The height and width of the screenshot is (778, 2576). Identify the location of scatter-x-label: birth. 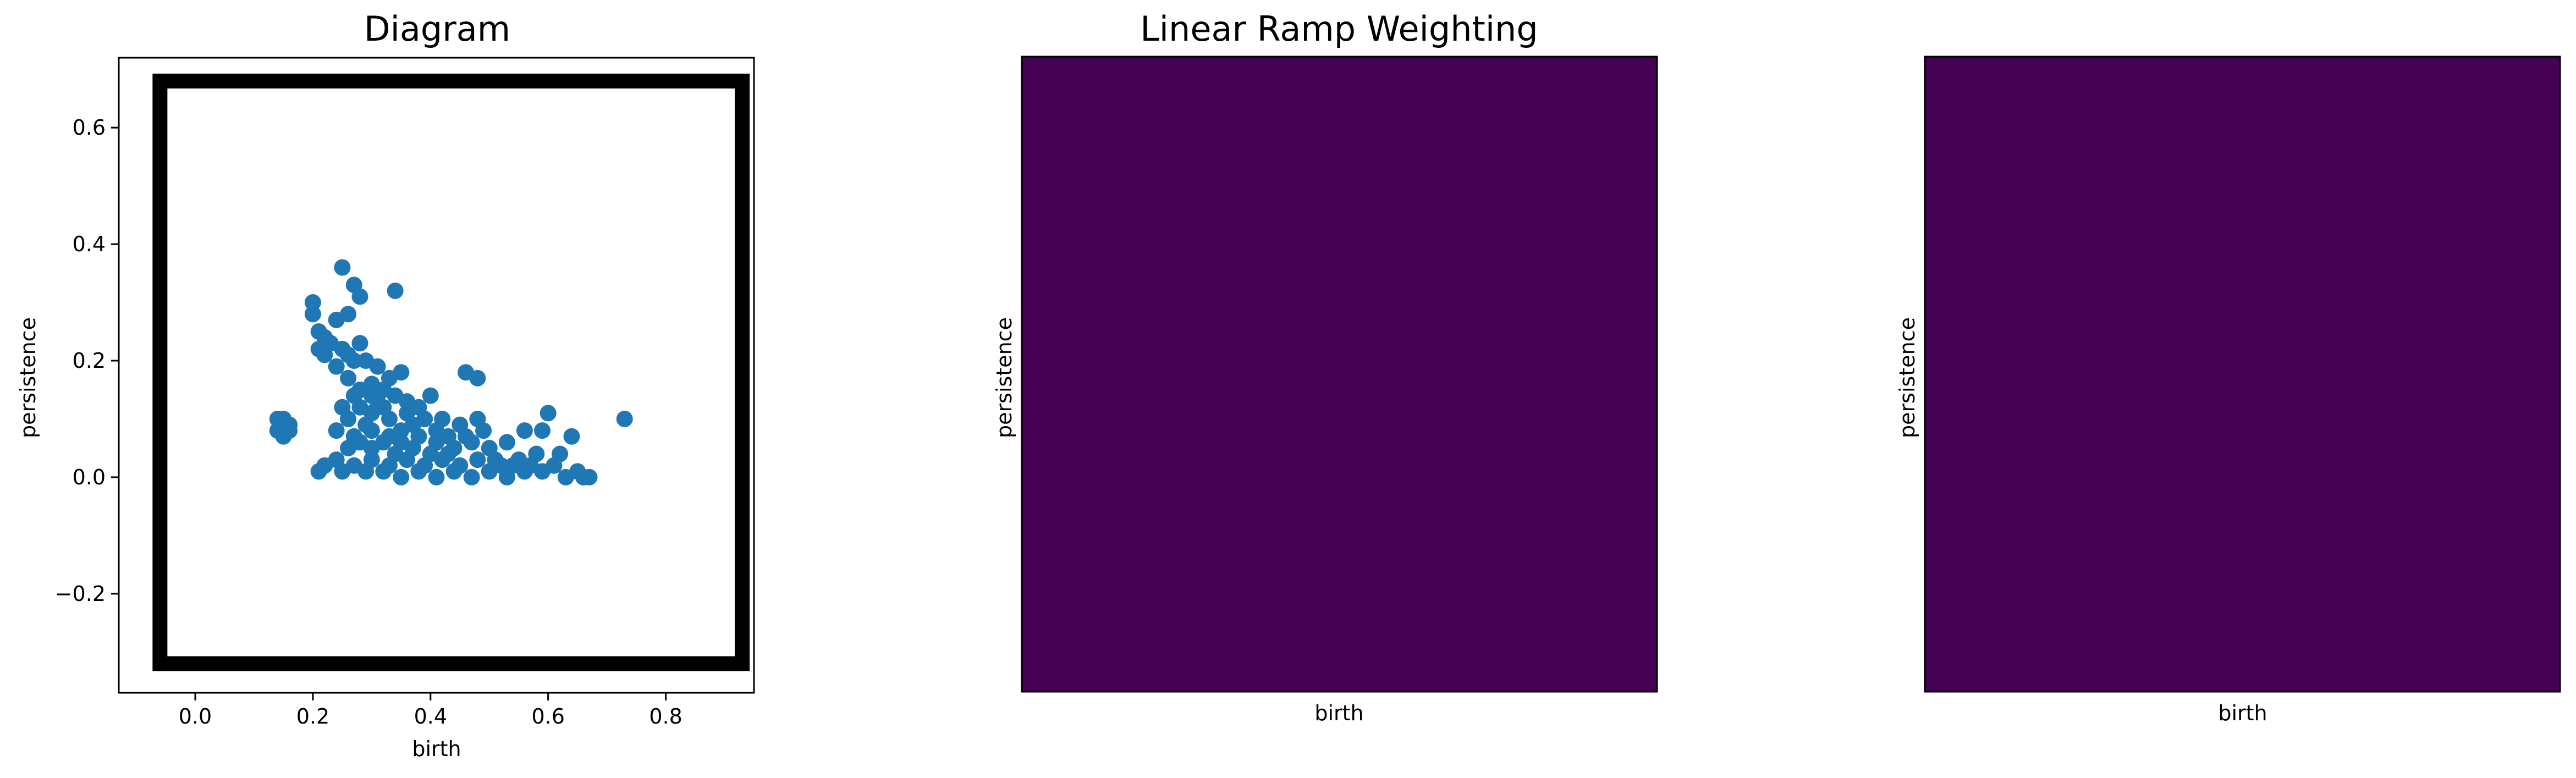
(436, 749).